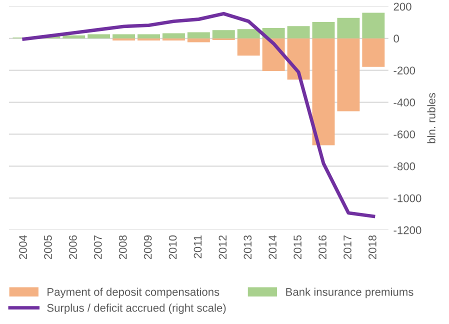  Describe the element at coordinates (405, 70) in the screenshot. I see `y-tick-label: -200` at that location.